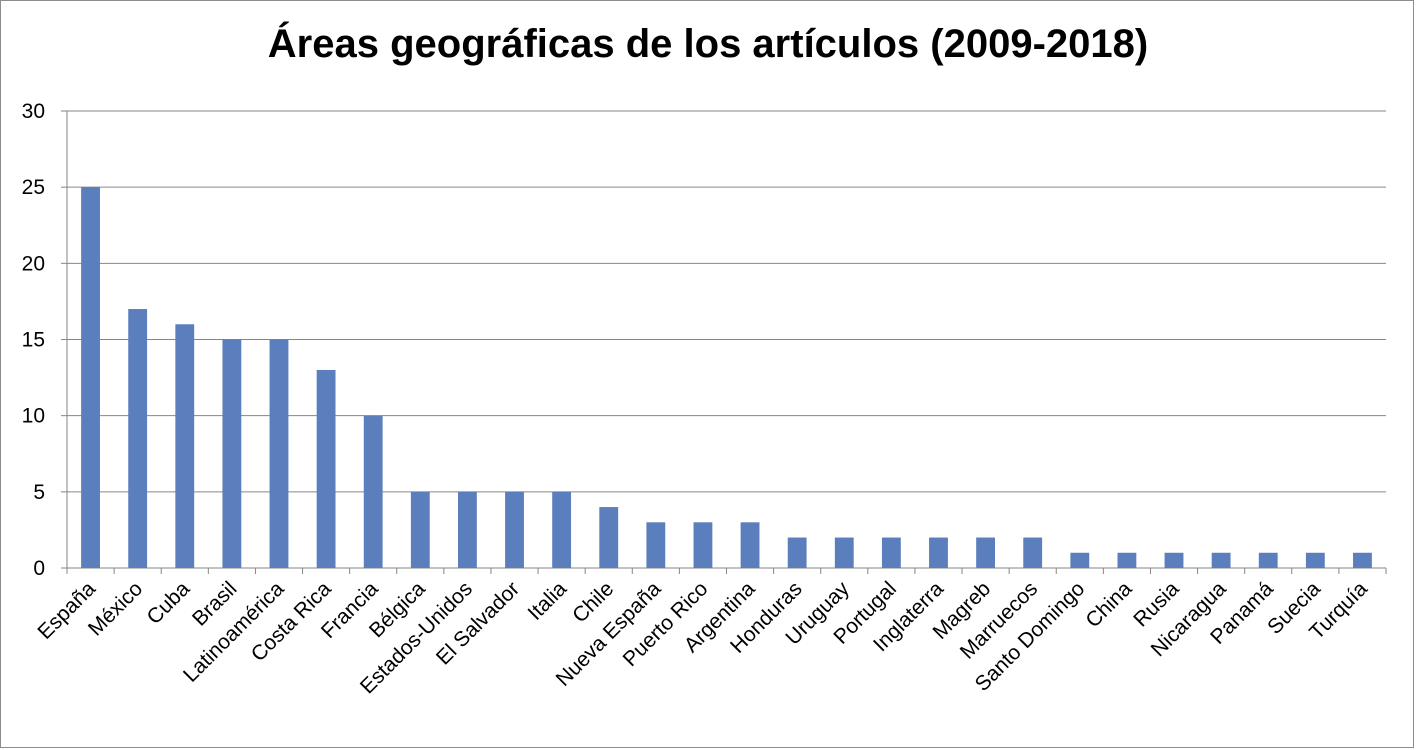 This screenshot has height=750, width=1416. What do you see at coordinates (33, 111) in the screenshot?
I see `y-tick-label: 30` at bounding box center [33, 111].